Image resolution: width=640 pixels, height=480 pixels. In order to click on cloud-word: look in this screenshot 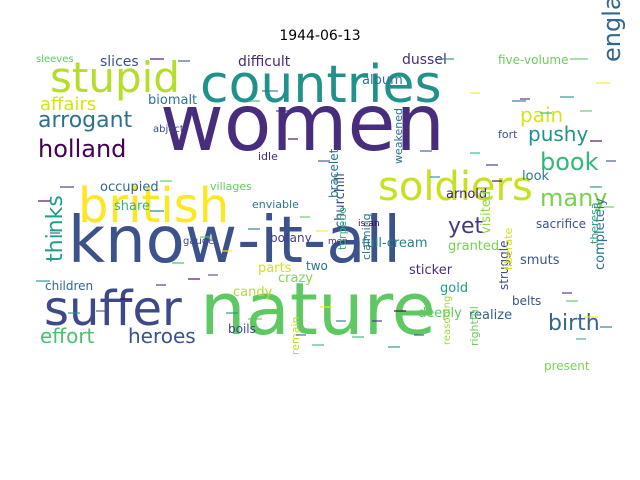, I will do `click(536, 176)`.